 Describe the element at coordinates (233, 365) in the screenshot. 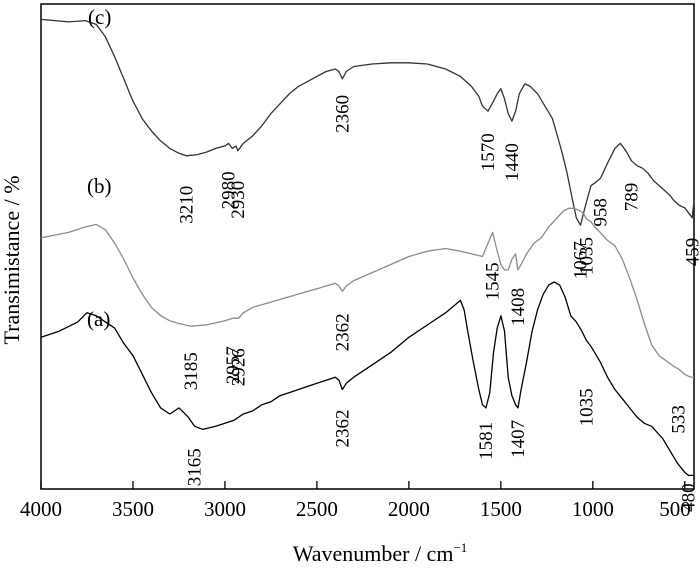

I see `peak-label: 2957` at that location.